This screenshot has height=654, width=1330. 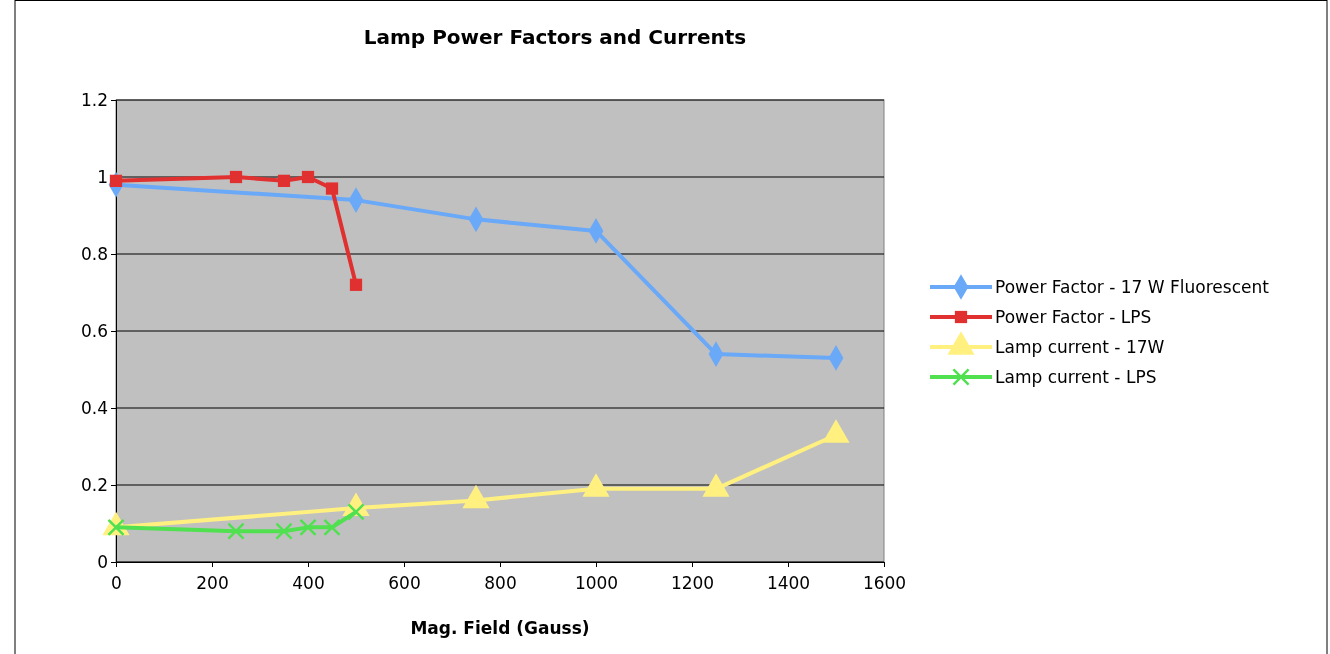 I want to click on x-tick-label: 200, so click(x=212, y=582).